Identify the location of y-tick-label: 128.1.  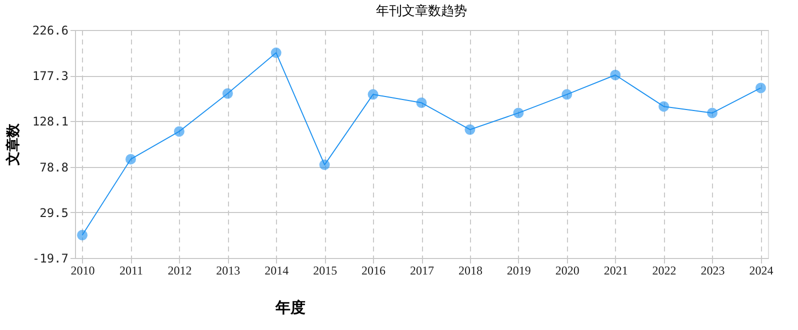
(50, 121).